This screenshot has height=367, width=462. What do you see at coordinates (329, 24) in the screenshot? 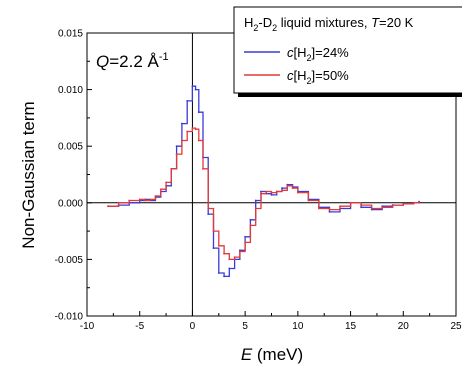
I see `legend-title: H2-D2 liquid mixtures, T=20 K` at bounding box center [329, 24].